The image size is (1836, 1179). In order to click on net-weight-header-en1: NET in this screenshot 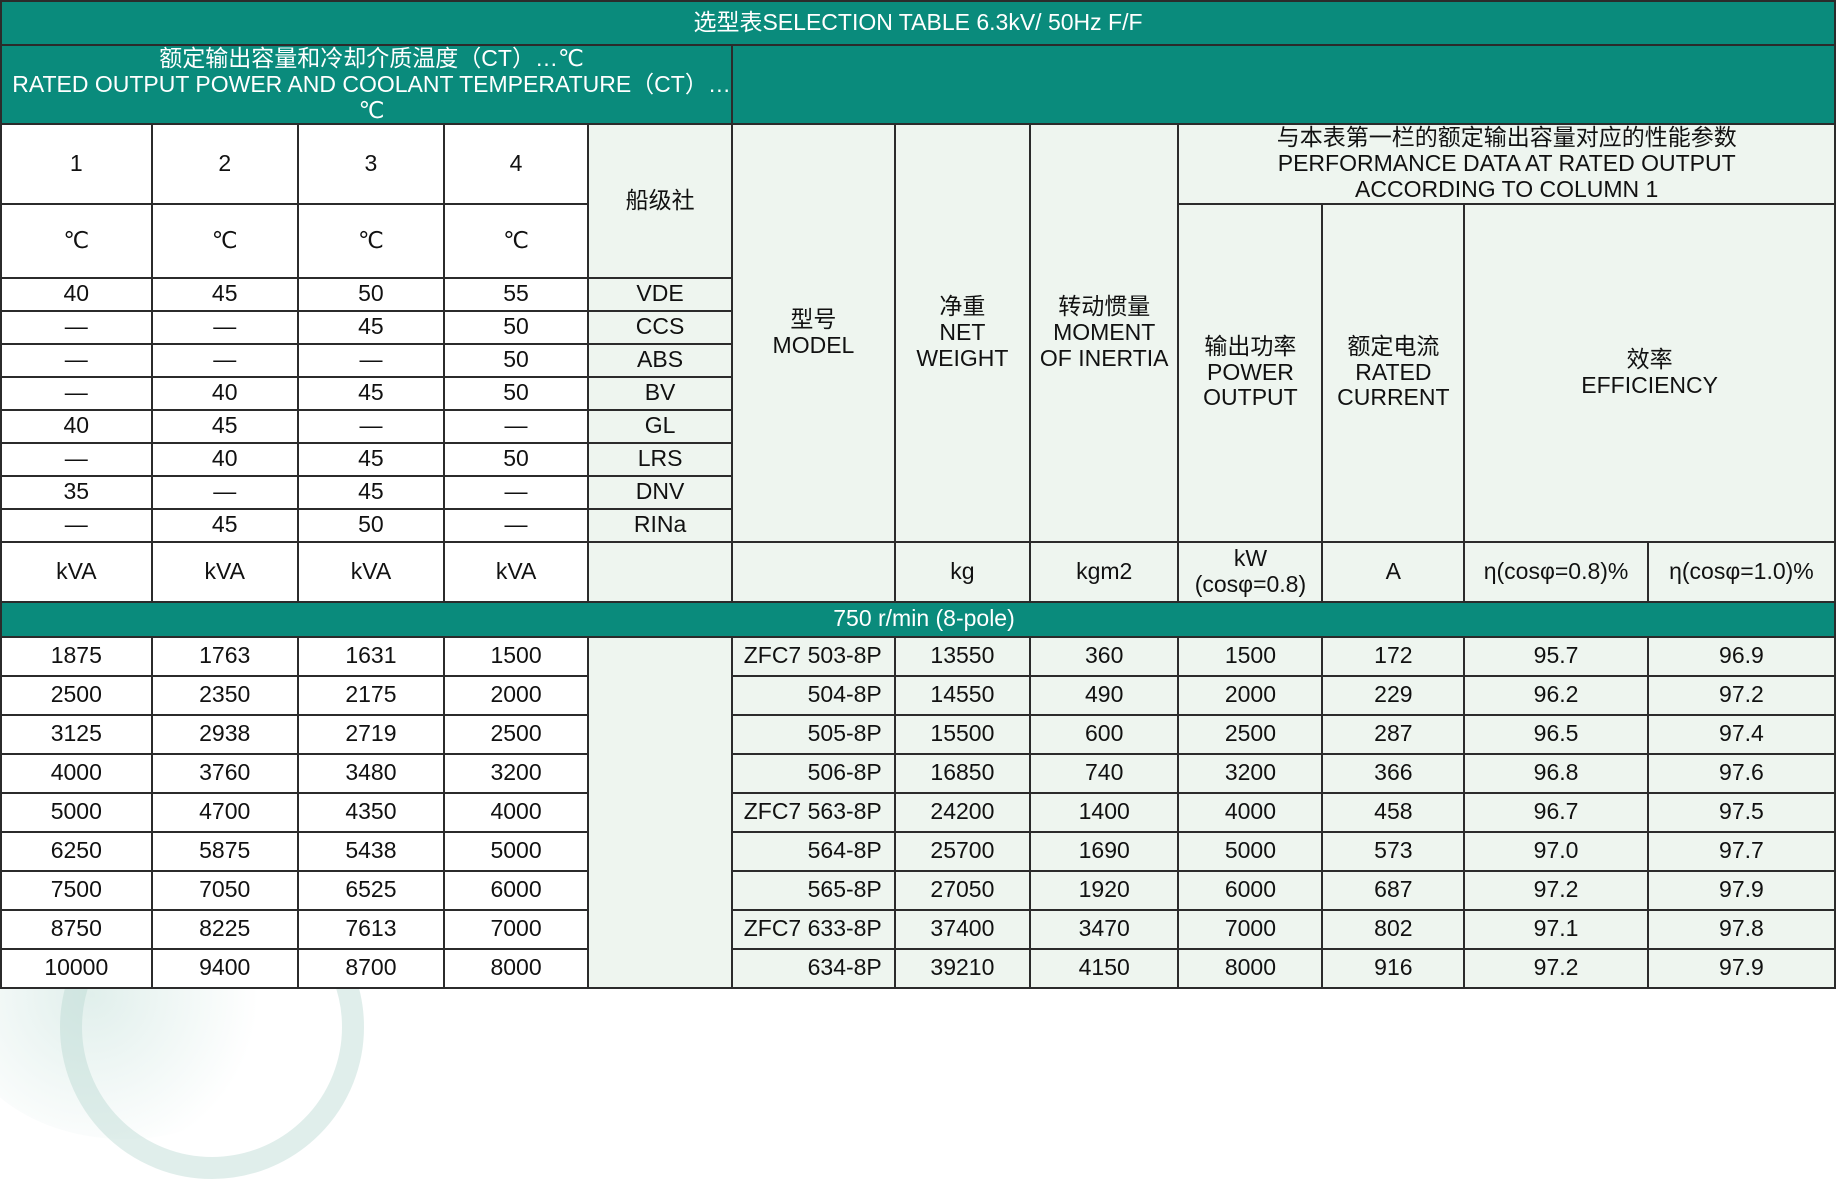, I will do `click(962, 332)`.